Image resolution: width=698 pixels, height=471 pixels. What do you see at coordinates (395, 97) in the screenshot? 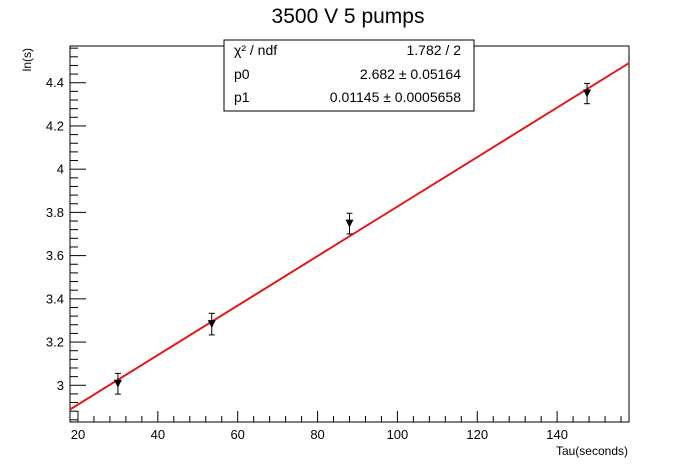
I see `stats-row-p1-value: 0.01145 ± 0.0005658` at bounding box center [395, 97].